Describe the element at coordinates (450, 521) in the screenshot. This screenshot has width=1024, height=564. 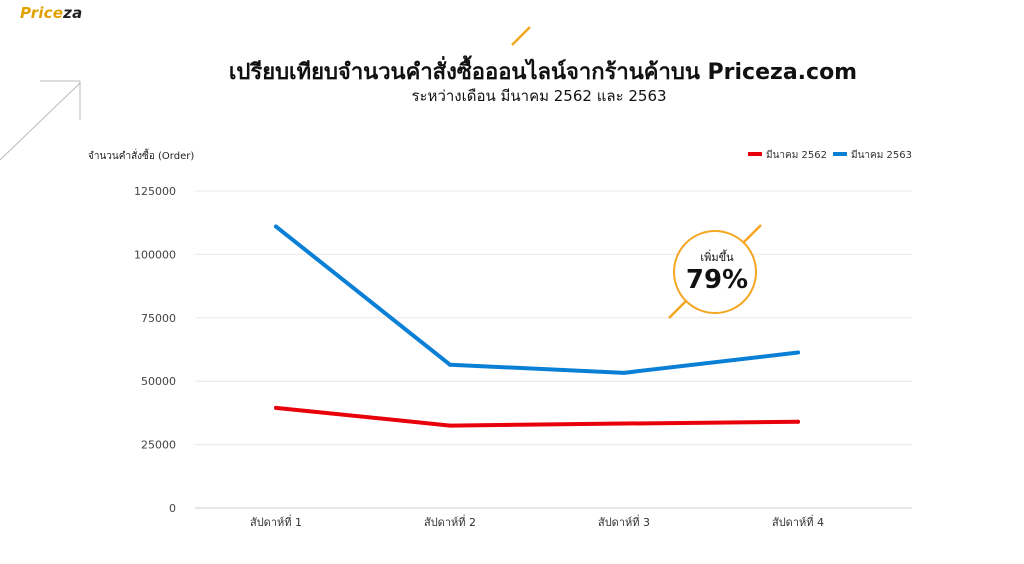
I see `x-tick-2: สัปดาห์ที่ 2` at that location.